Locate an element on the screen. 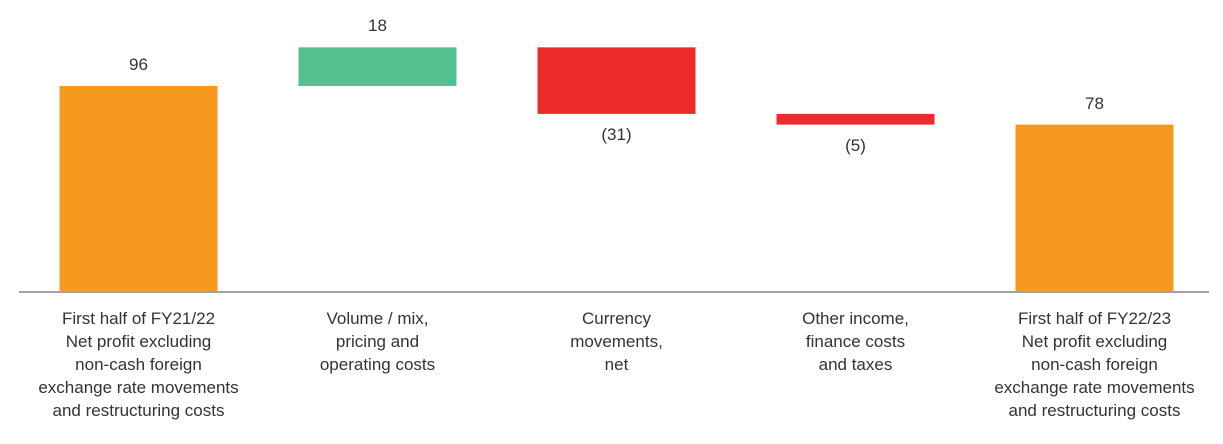 This screenshot has height=444, width=1223. value-label: (31) is located at coordinates (616, 134).